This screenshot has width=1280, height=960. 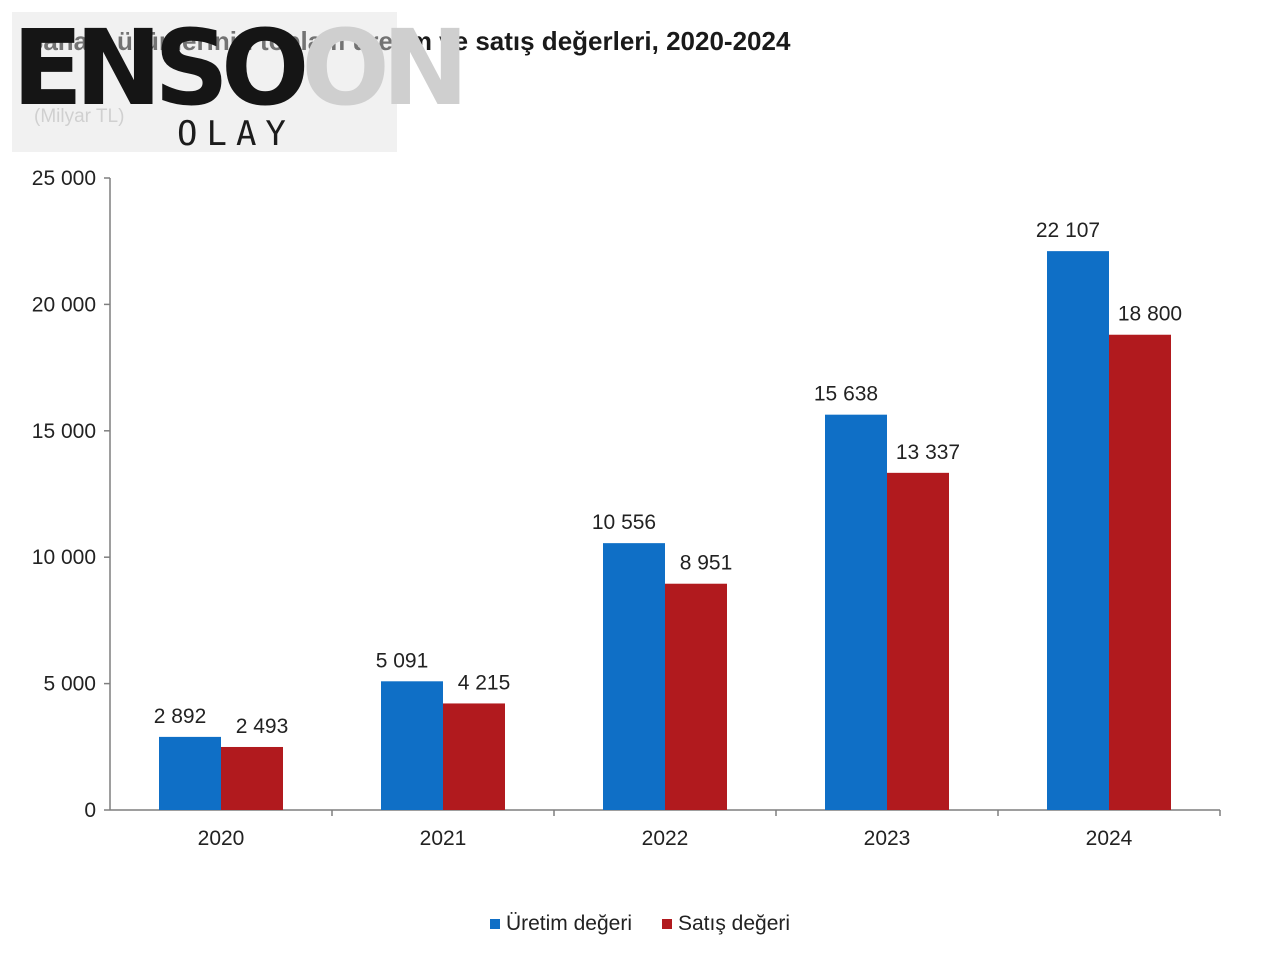 What do you see at coordinates (190, 773) in the screenshot?
I see `bar-uretim-2020` at bounding box center [190, 773].